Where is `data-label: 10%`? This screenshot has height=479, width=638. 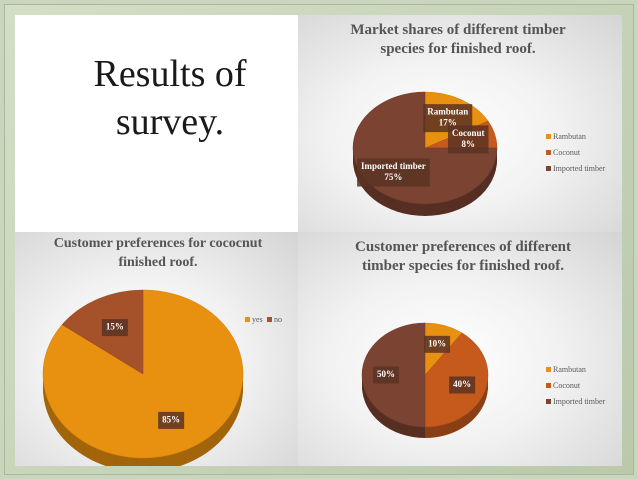 data-label: 10% is located at coordinates (437, 344).